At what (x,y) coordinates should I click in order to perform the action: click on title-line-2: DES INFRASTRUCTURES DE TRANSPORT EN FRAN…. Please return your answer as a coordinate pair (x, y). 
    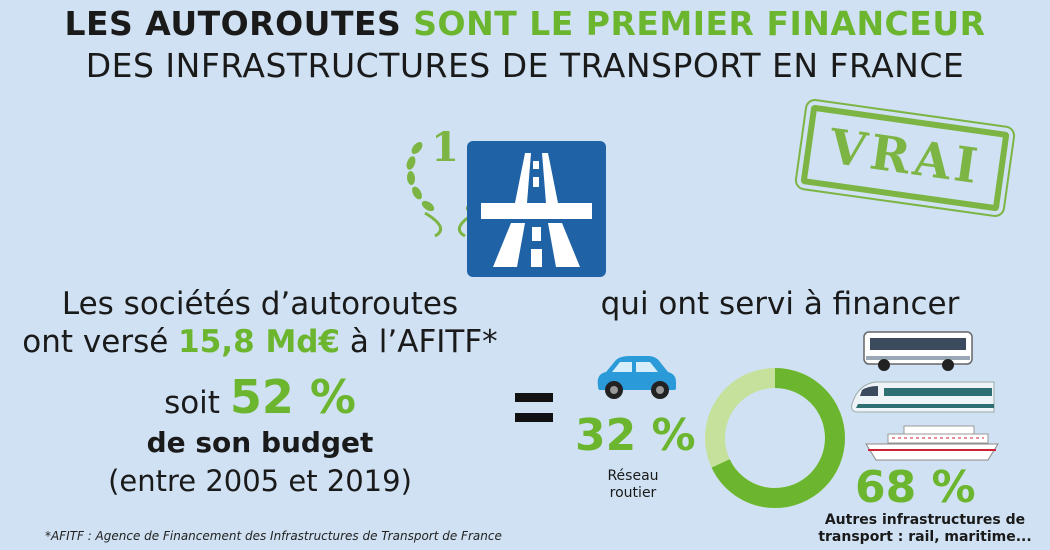
    Looking at the image, I should click on (525, 65).